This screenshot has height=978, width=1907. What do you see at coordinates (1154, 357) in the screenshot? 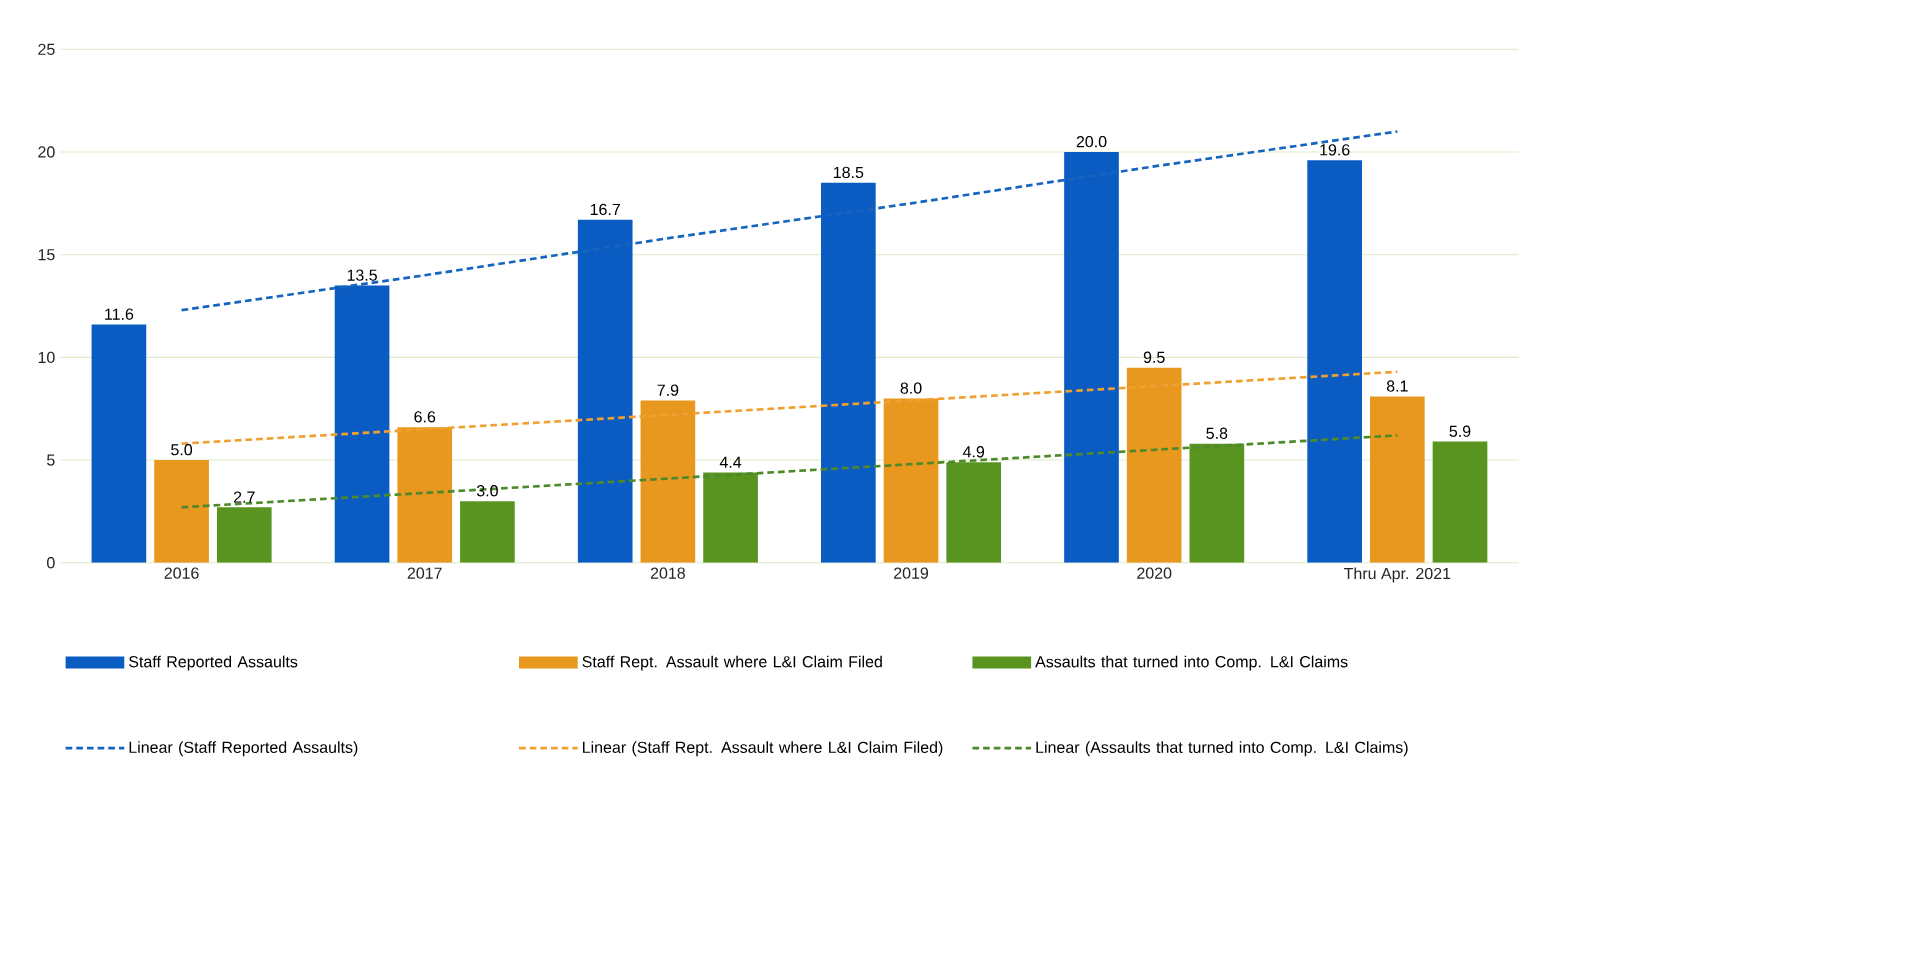
I see `data-label: 9.5` at bounding box center [1154, 357].